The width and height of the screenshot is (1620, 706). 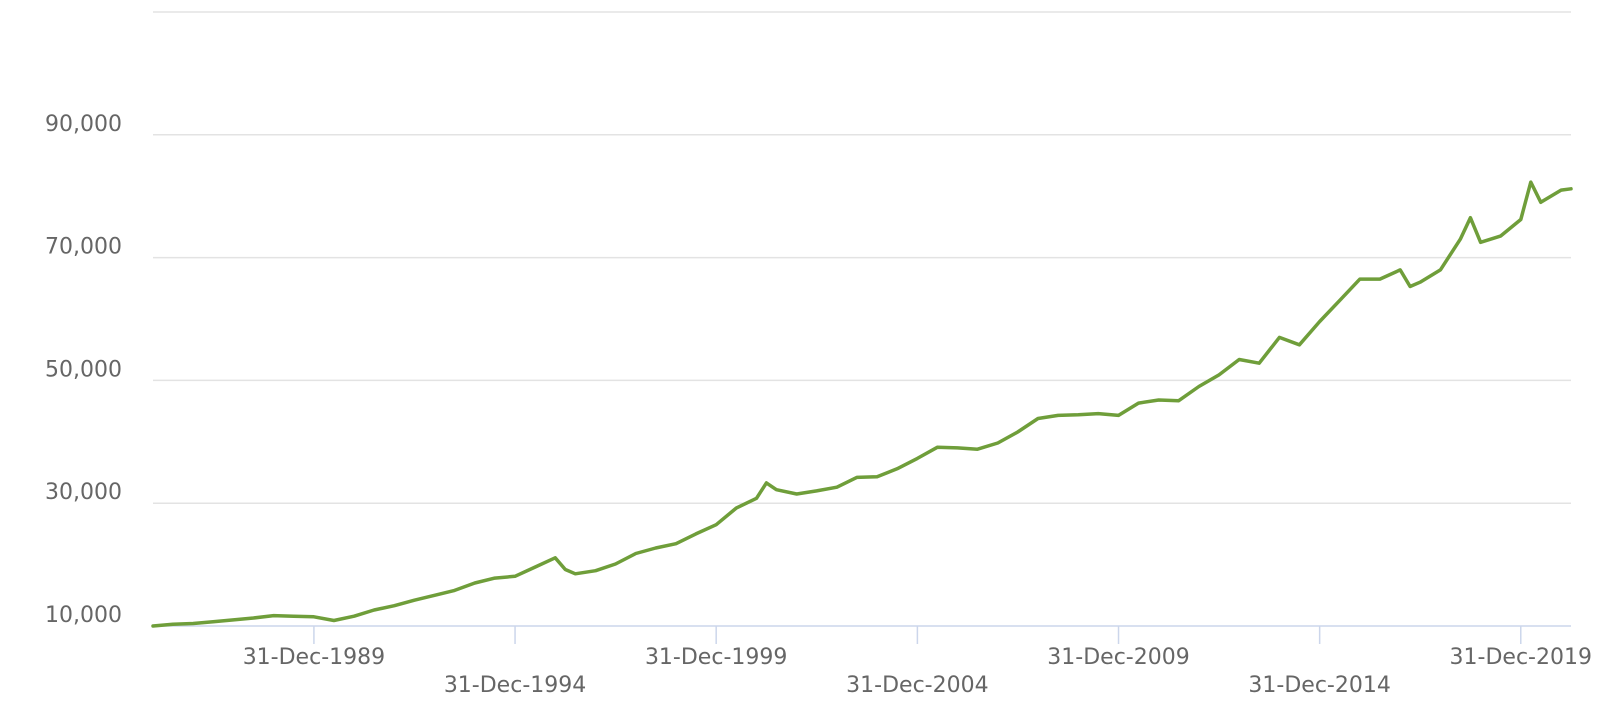 I want to click on x-tick-label: 31-Dec-2014, so click(x=1319, y=685).